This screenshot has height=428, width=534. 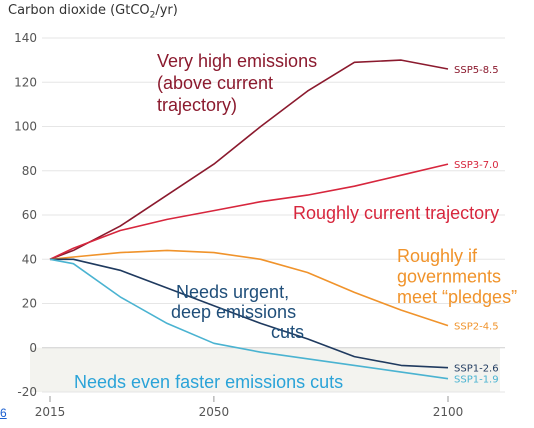 I want to click on annotation-text: Roughly current trajectory, so click(x=396, y=213).